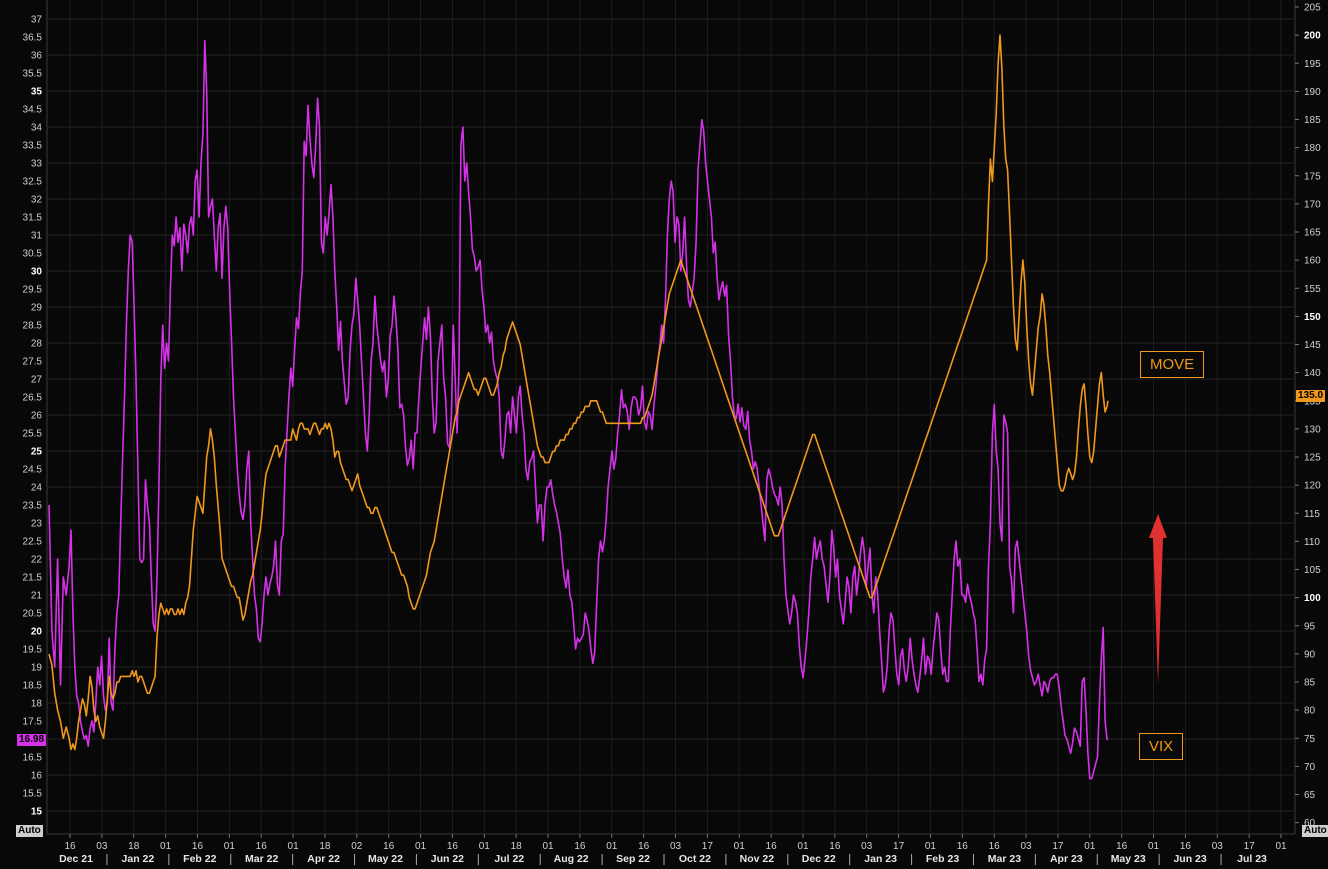 The height and width of the screenshot is (869, 1328). Describe the element at coordinates (1066, 859) in the screenshot. I see `x-month-label: Apr 23` at that location.